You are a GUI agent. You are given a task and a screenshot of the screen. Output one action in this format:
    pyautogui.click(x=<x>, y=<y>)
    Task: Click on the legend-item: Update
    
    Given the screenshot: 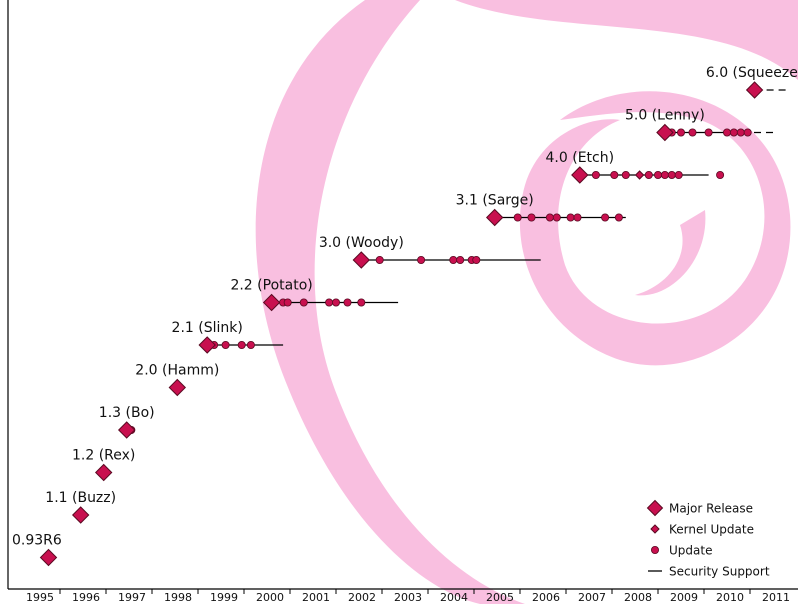 What is the action you would take?
    pyautogui.click(x=681, y=551)
    